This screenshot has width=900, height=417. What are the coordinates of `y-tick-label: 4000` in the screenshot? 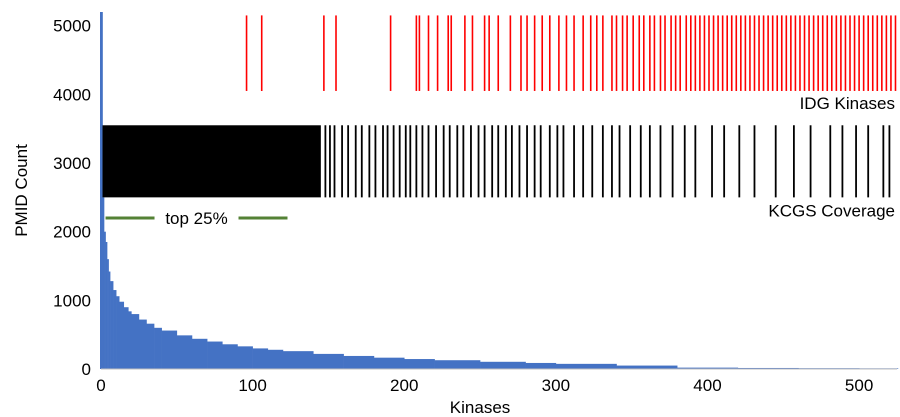 It's located at (72, 94).